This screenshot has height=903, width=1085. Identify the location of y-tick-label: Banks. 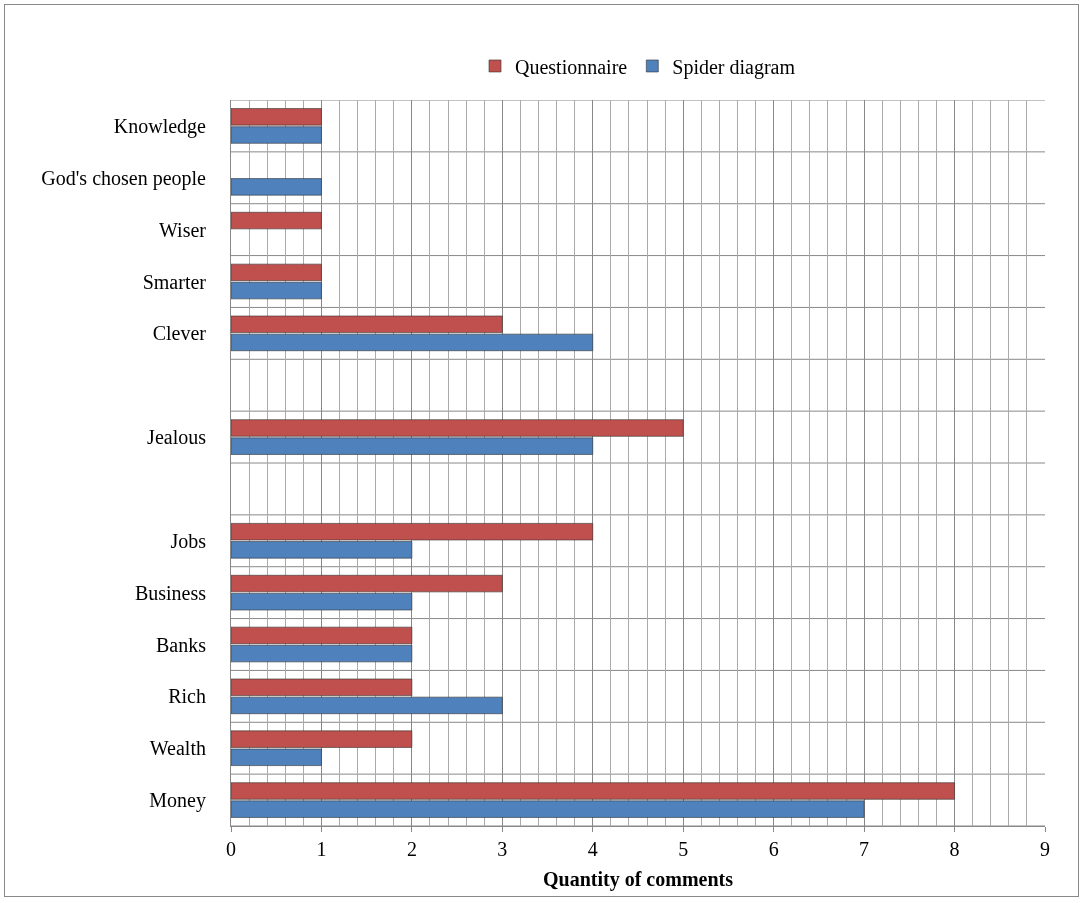
(181, 644).